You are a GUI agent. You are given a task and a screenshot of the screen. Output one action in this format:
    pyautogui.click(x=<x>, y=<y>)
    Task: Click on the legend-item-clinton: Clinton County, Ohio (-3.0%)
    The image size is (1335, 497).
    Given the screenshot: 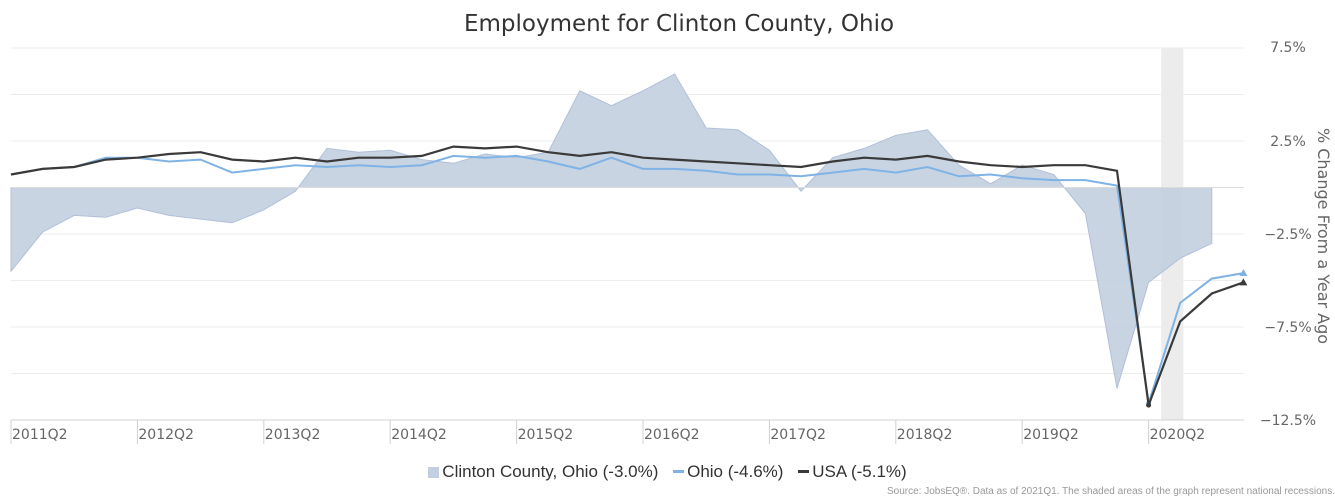 What is the action you would take?
    pyautogui.click(x=543, y=472)
    